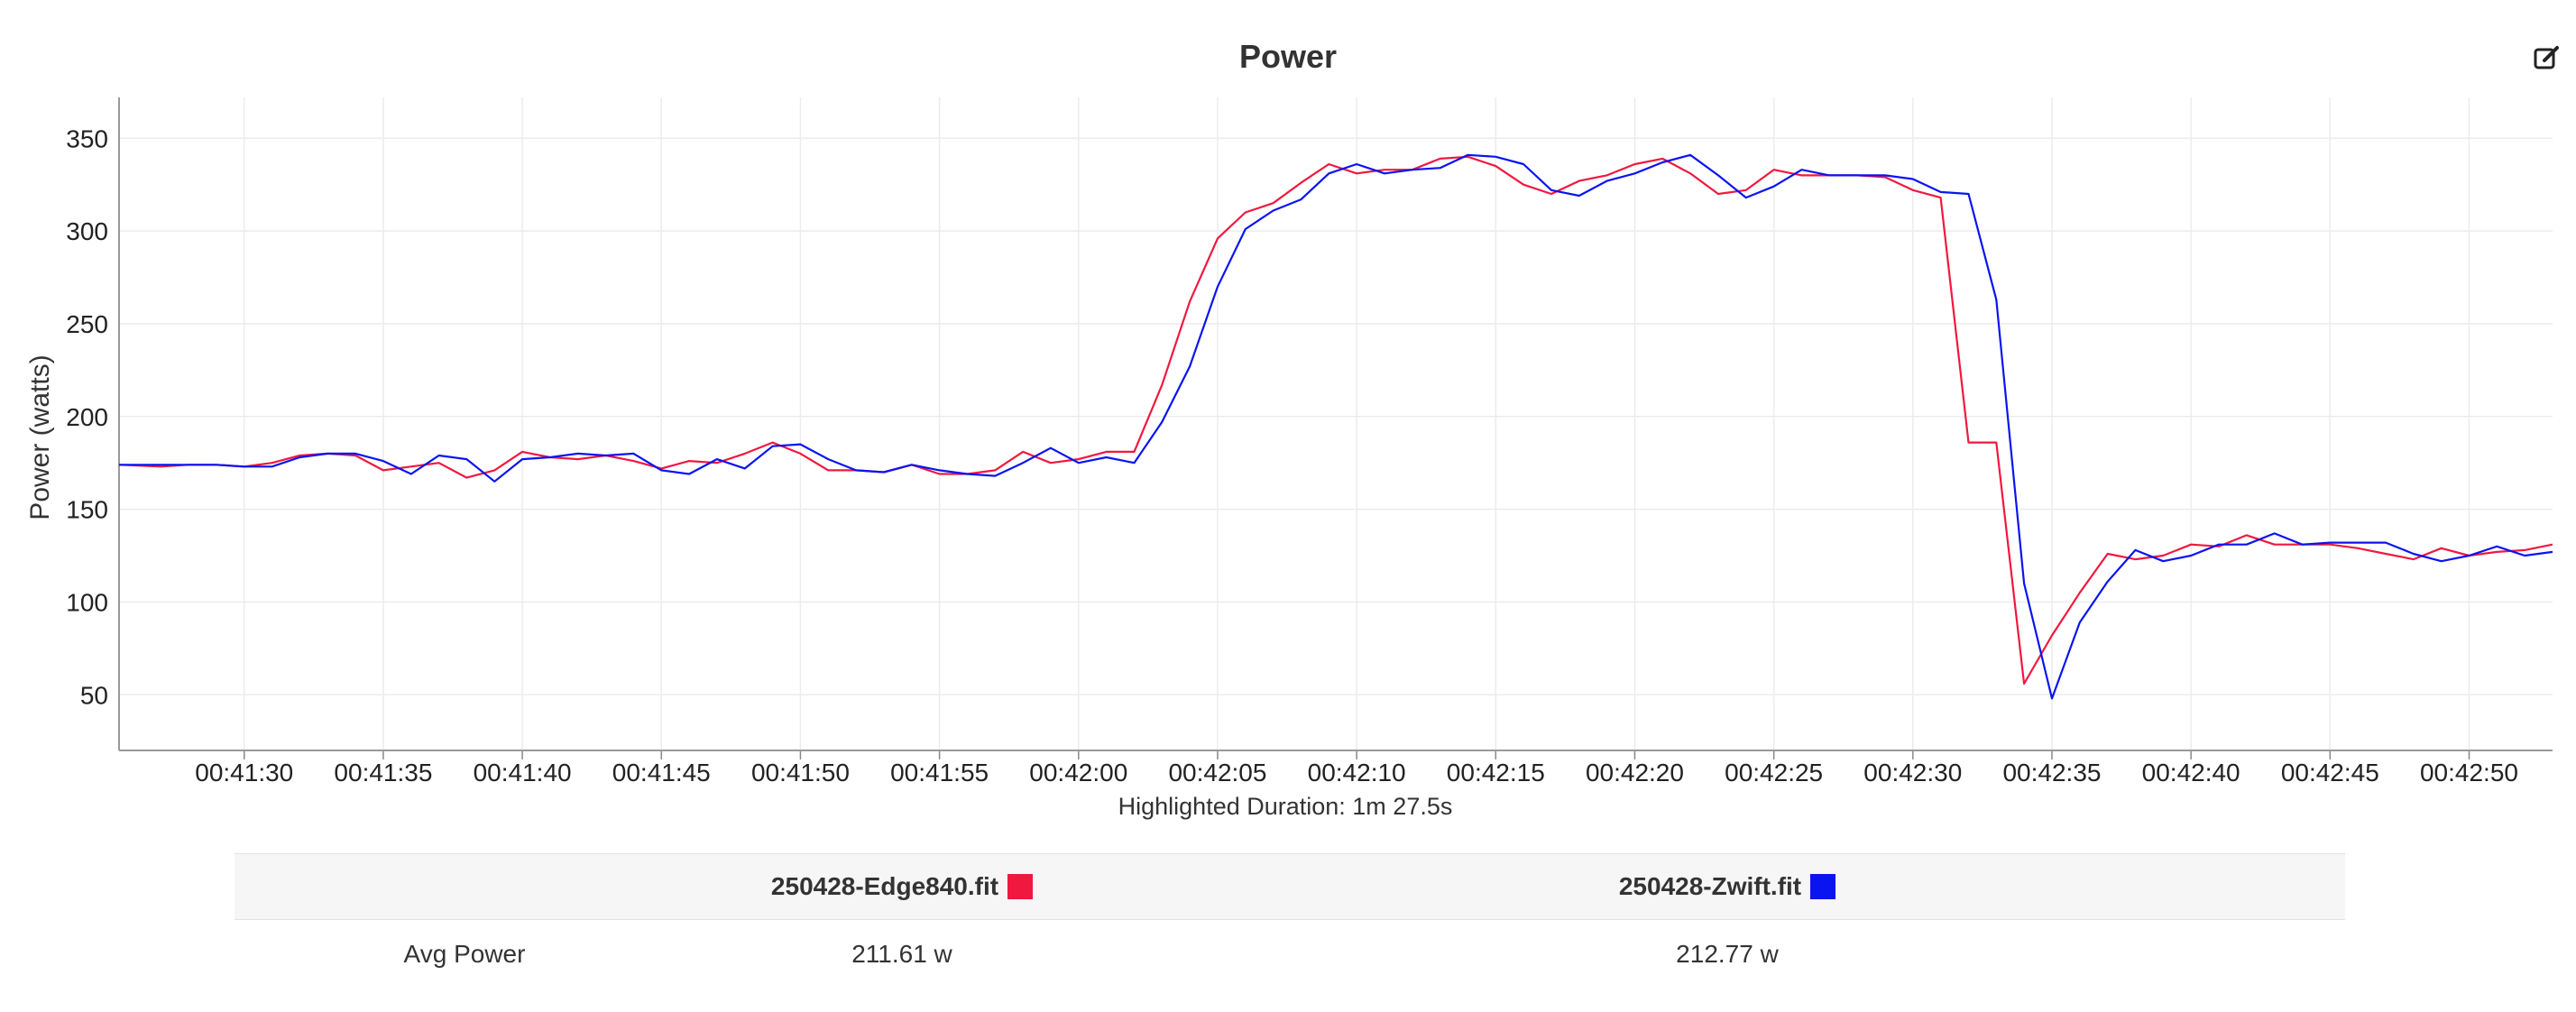 Image resolution: width=2576 pixels, height=1012 pixels. Describe the element at coordinates (661, 773) in the screenshot. I see `x-tick-label: 00:41:45` at that location.